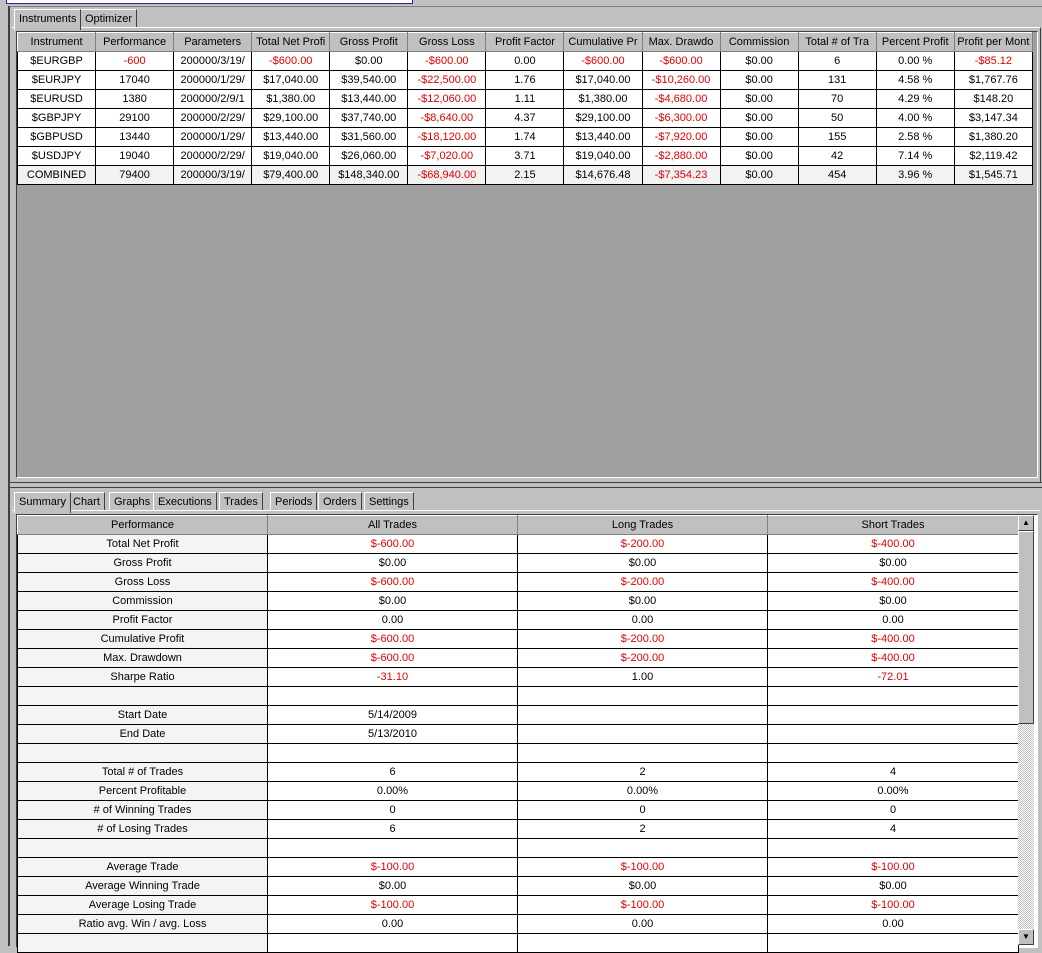 Image resolution: width=1042 pixels, height=953 pixels. I want to click on summary-row: Commission $0.00 $0.00 $0.00, so click(518, 601).